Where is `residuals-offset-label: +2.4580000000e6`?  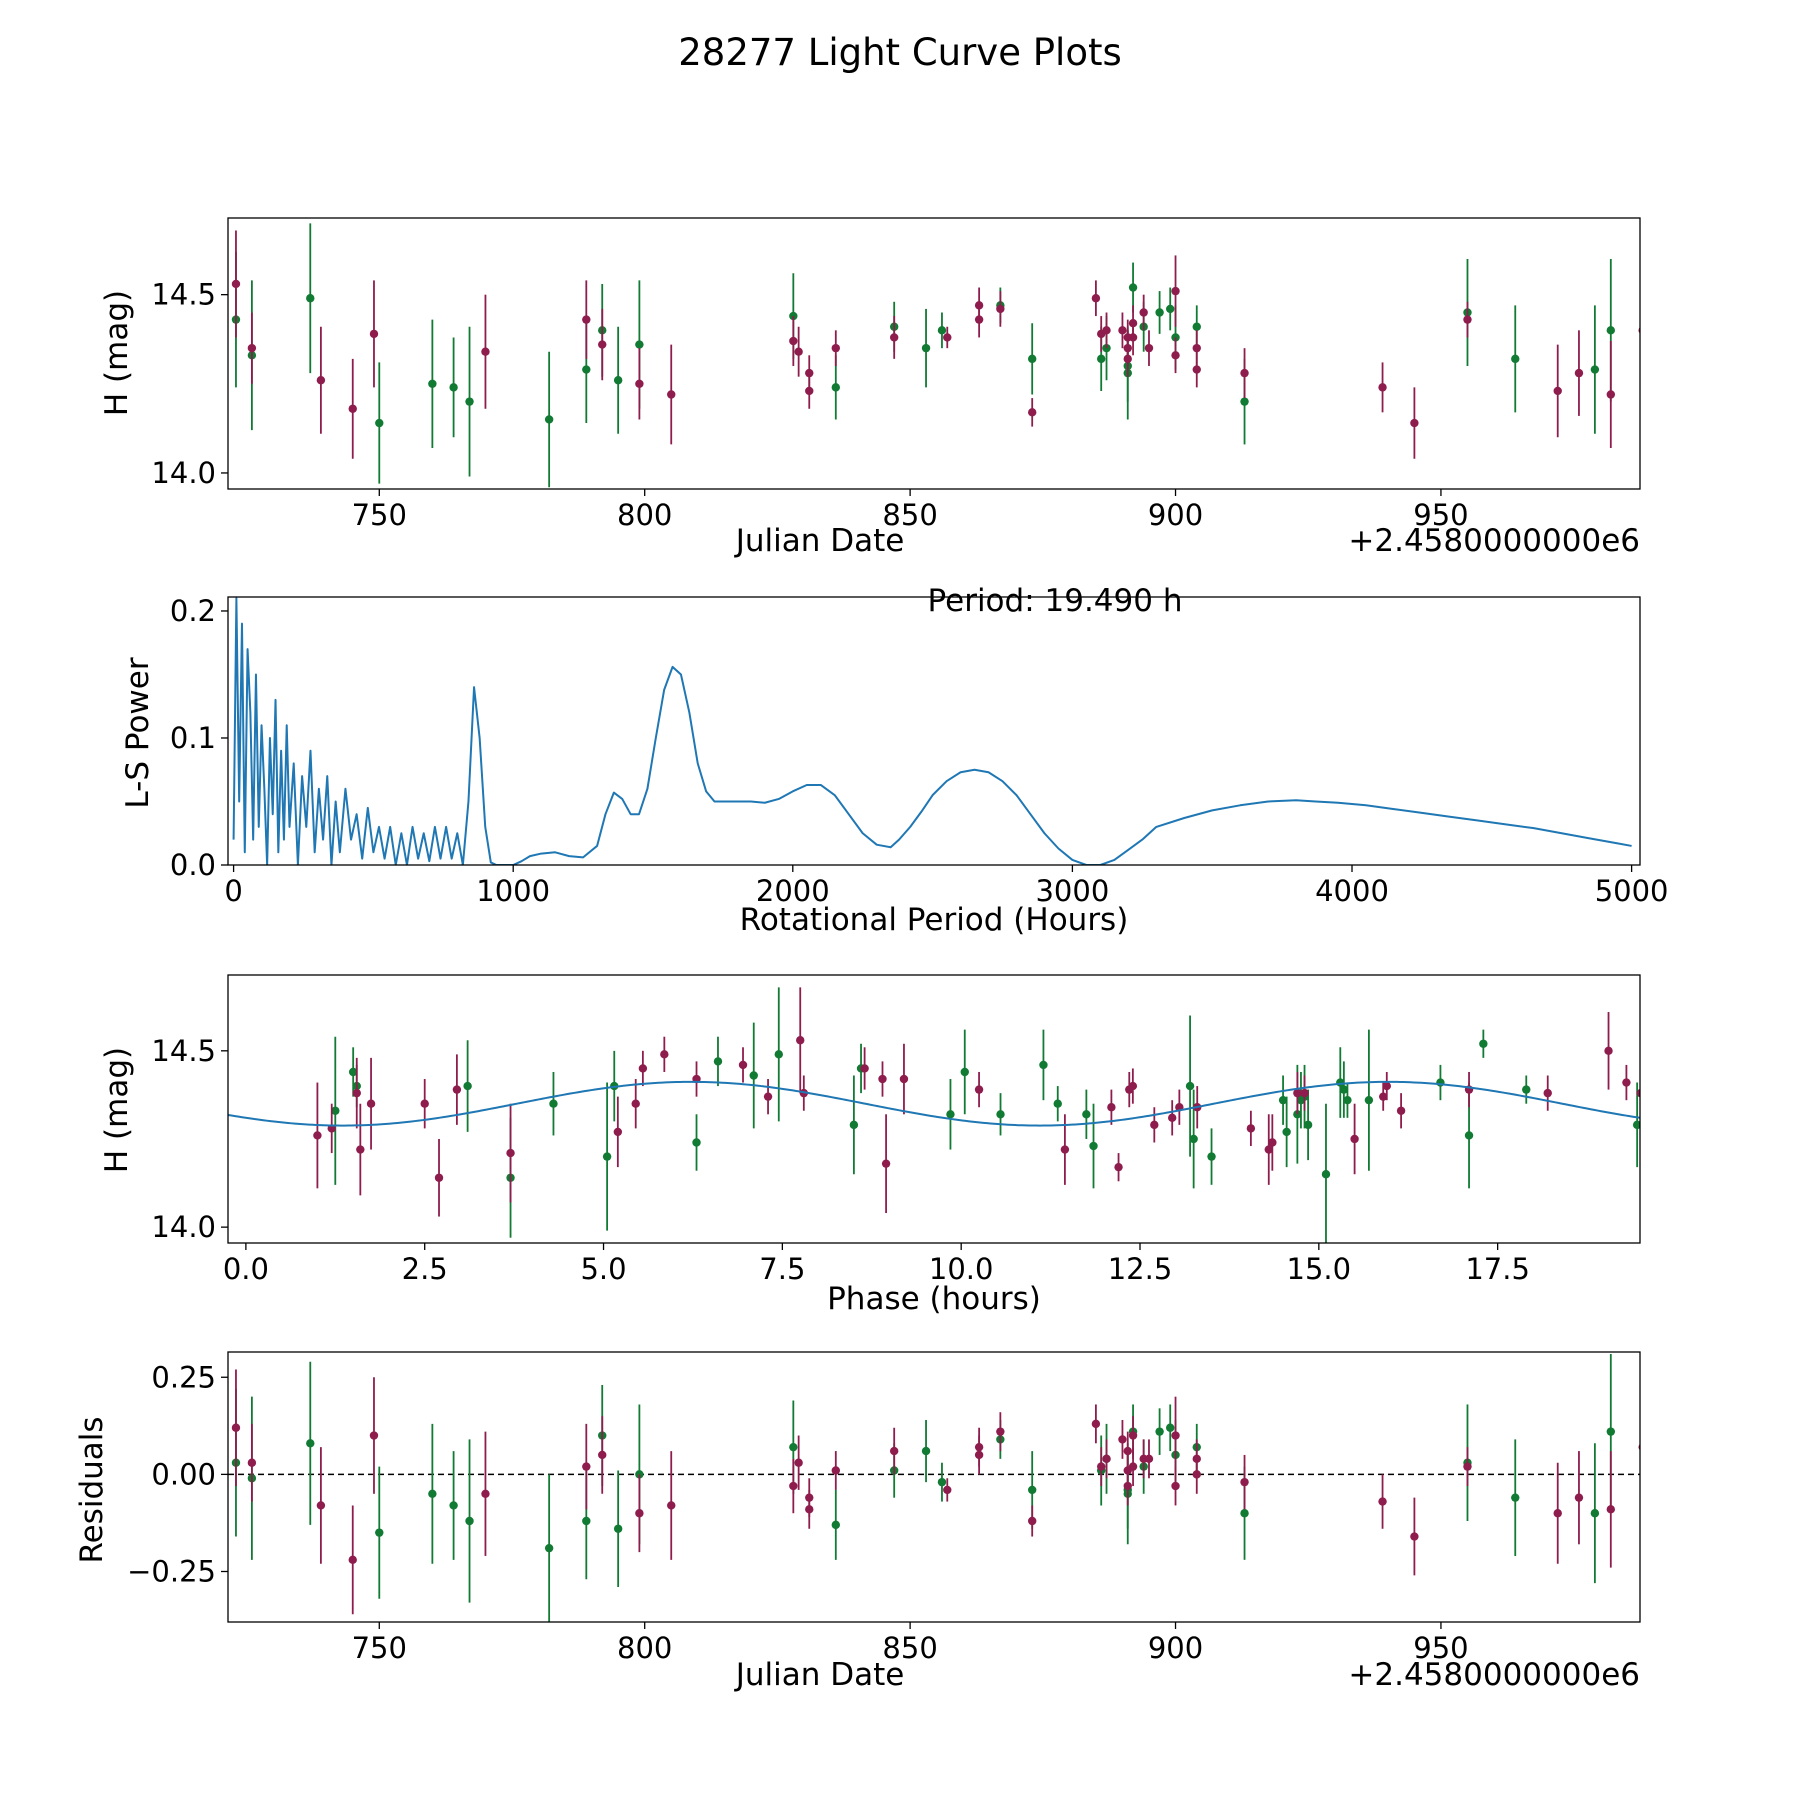
residuals-offset-label: +2.4580000000e6 is located at coordinates (1494, 1675).